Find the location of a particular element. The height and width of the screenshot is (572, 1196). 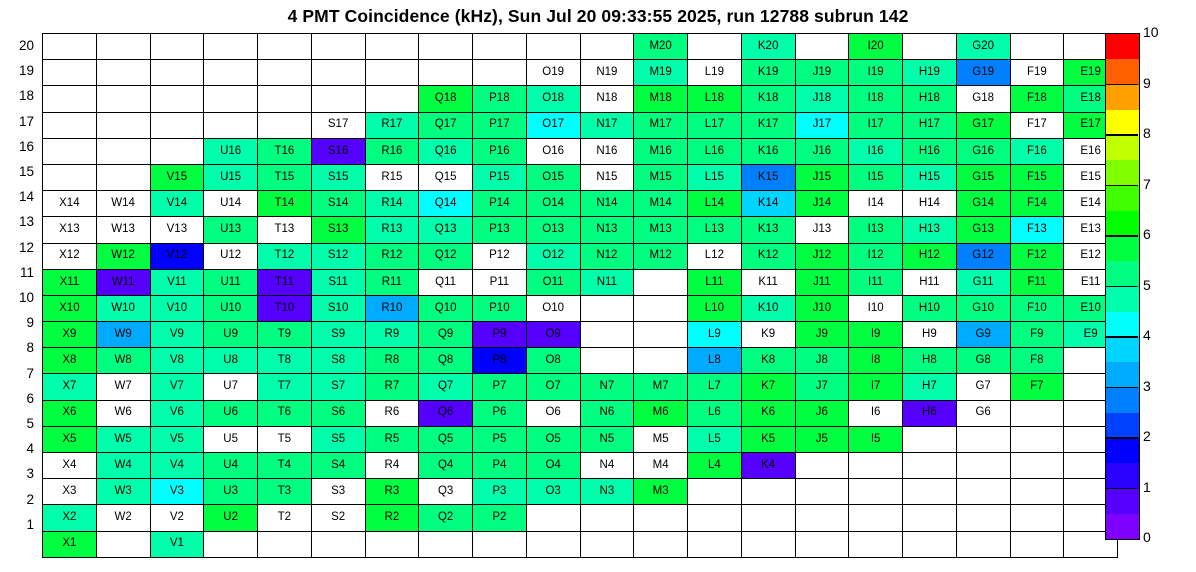

heatmap-cell-w4: W4 is located at coordinates (123, 465).